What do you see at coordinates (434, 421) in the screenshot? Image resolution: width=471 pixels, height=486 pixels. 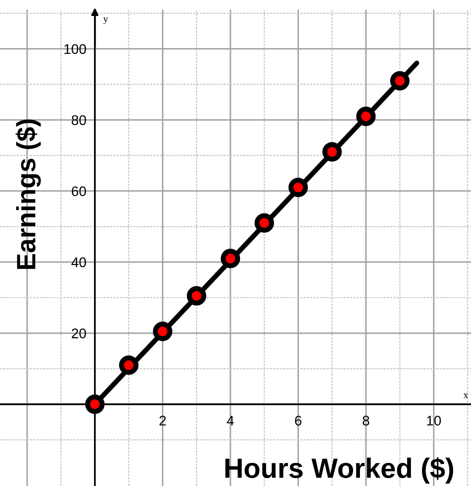 I see `x-tick-label: 10` at bounding box center [434, 421].